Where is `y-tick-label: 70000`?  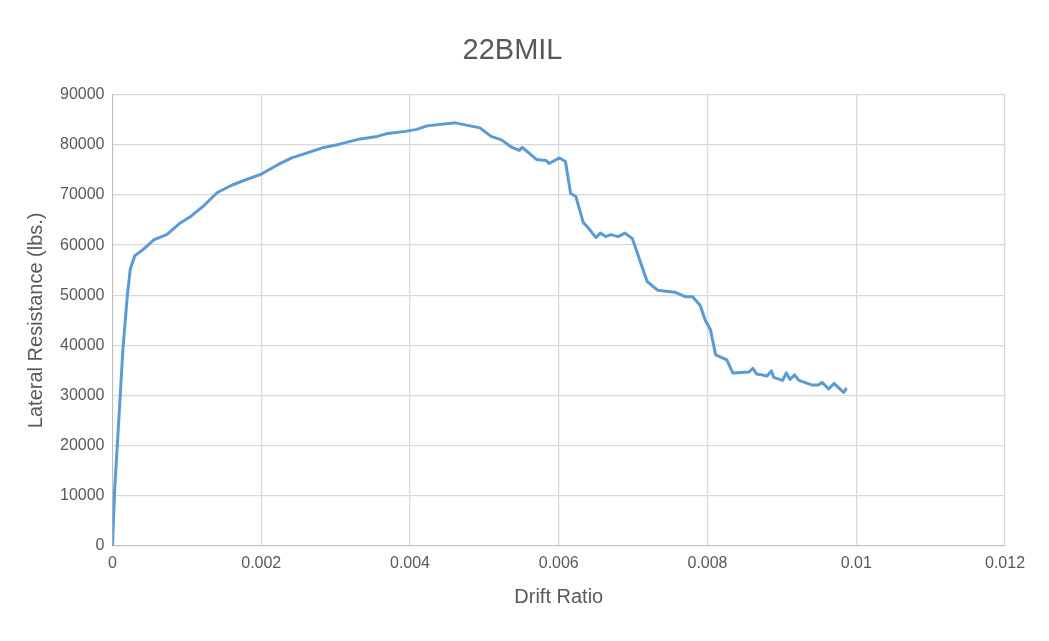
y-tick-label: 70000 is located at coordinates (82, 194).